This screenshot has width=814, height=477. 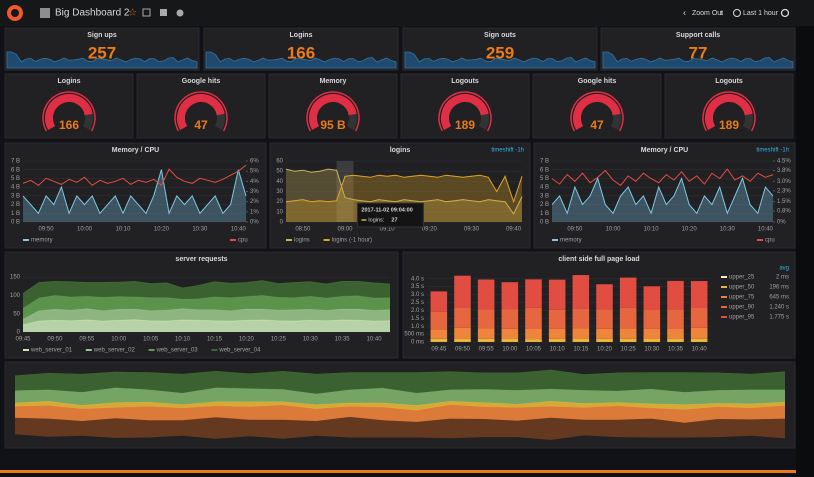 What do you see at coordinates (784, 171) in the screenshot?
I see `y2-tick-label: 3.8%` at bounding box center [784, 171].